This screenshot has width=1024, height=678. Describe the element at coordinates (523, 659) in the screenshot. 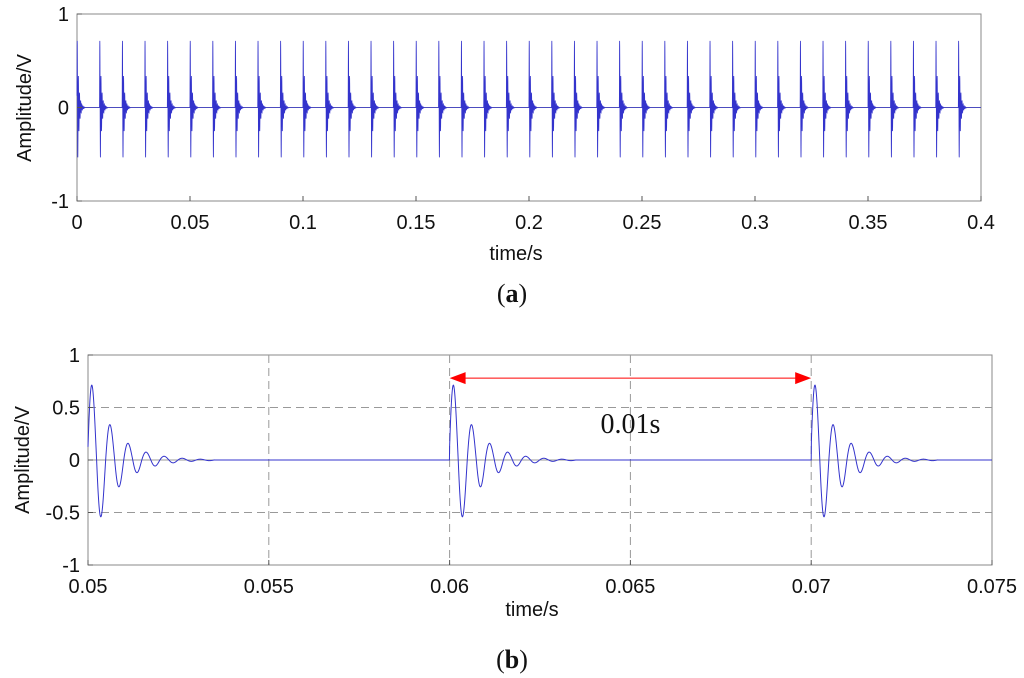

I see `panel-label-b-close: )` at that location.